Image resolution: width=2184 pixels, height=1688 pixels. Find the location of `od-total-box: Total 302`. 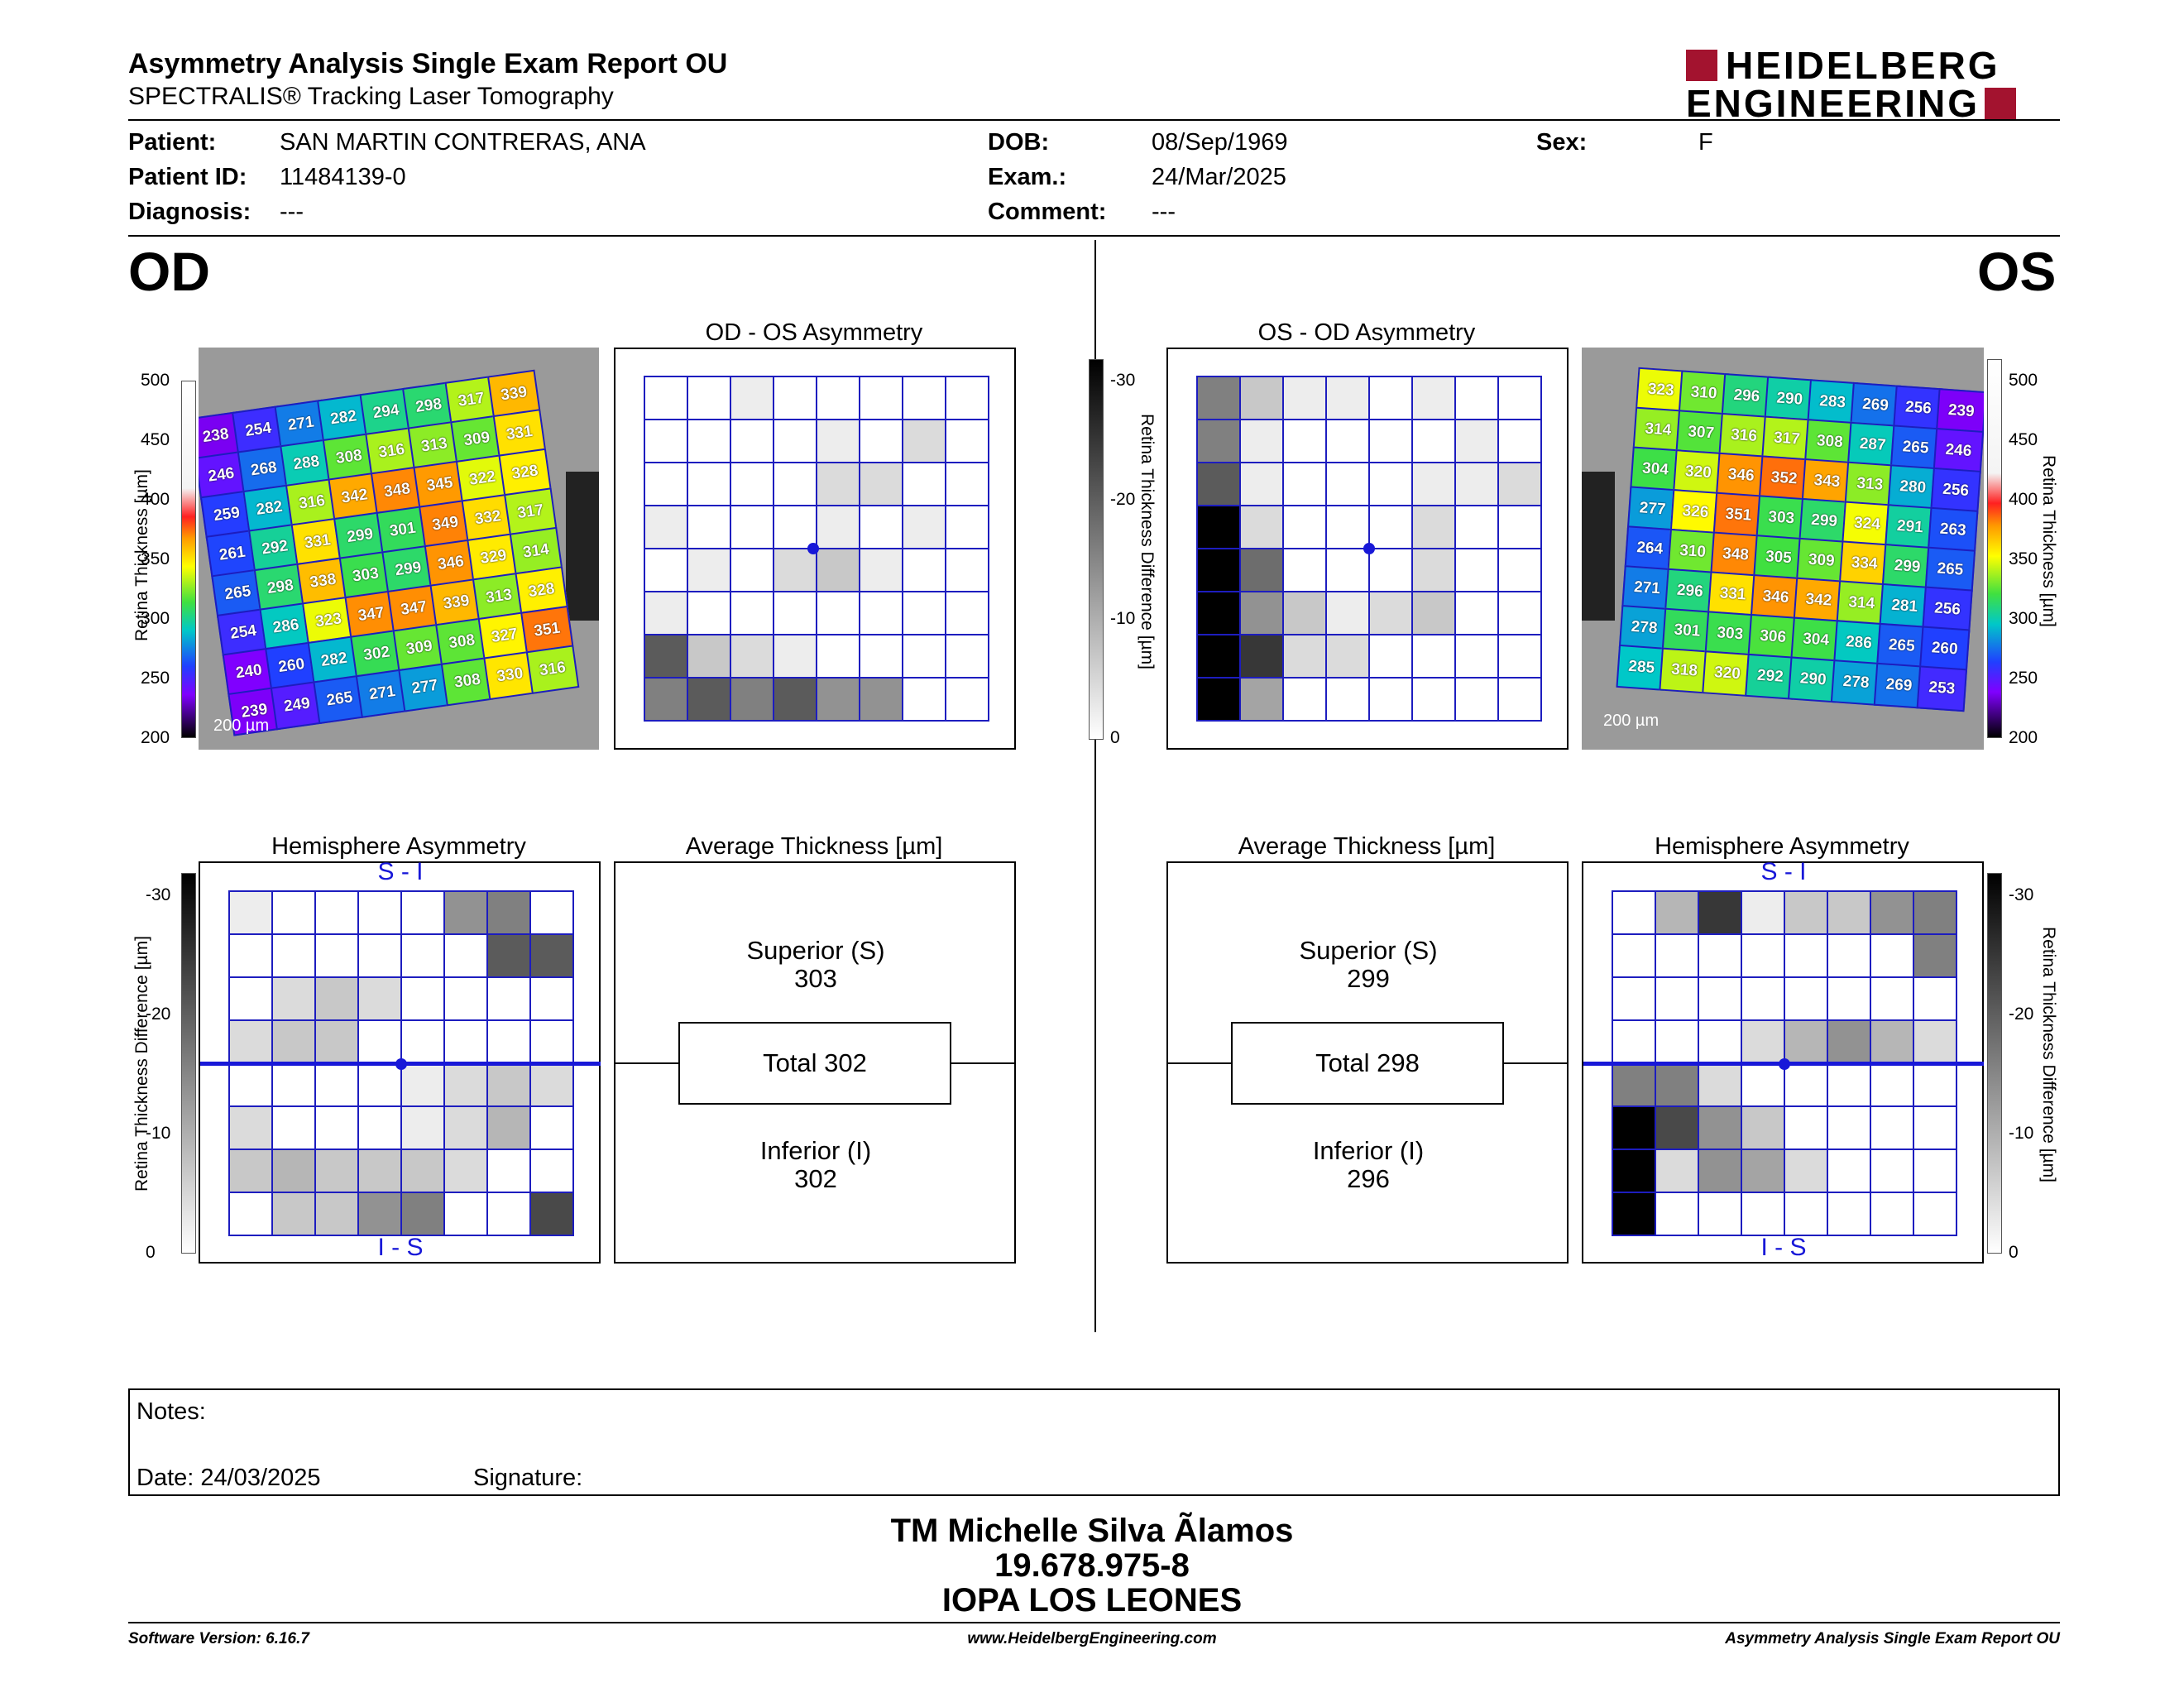

od-total-box: Total 302 is located at coordinates (814, 1063).